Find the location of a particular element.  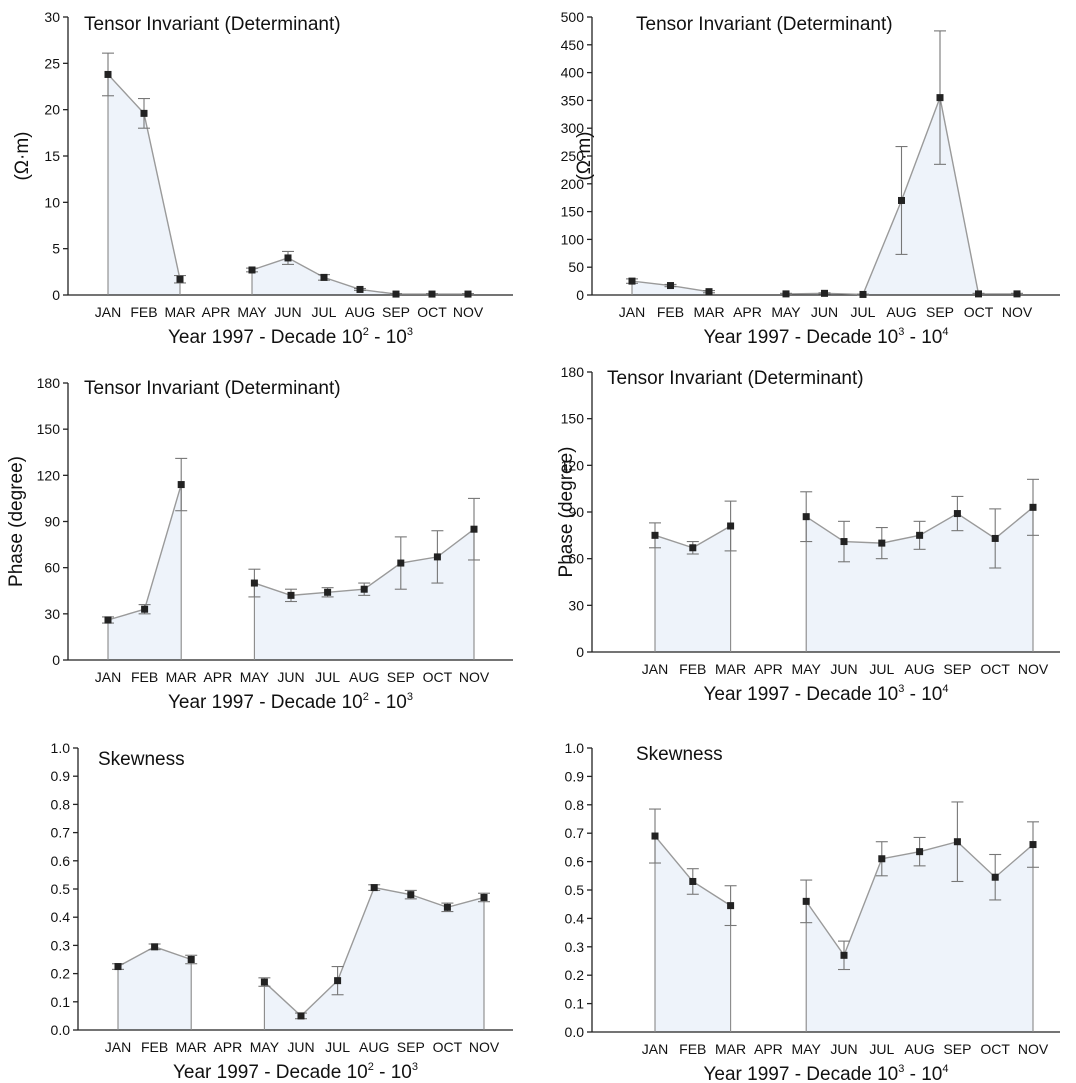

y-tick-label: 25 is located at coordinates (52, 63).